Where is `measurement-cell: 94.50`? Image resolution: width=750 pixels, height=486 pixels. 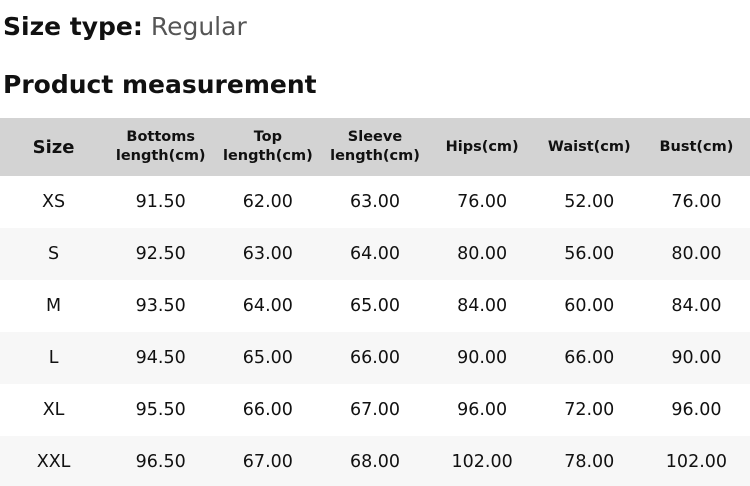 measurement-cell: 94.50 is located at coordinates (160, 358).